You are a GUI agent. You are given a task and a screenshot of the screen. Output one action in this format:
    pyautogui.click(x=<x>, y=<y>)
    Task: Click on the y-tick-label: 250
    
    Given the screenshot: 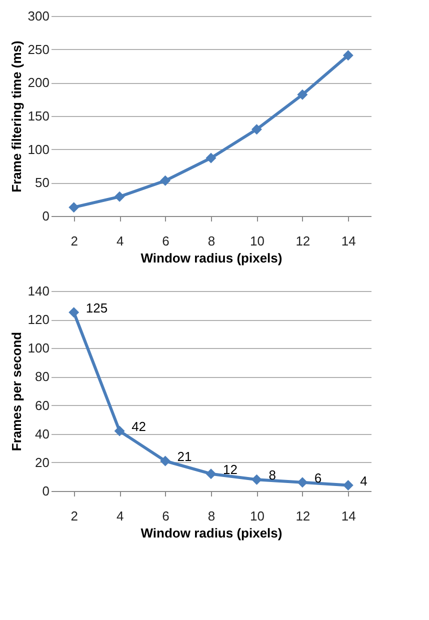 What is the action you would take?
    pyautogui.click(x=39, y=49)
    